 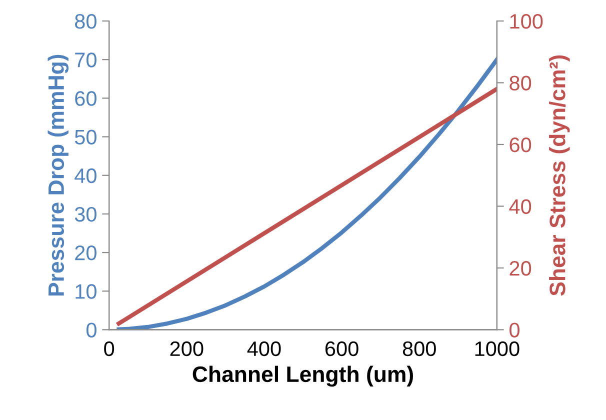 I want to click on y-tick-label: 70, so click(x=85, y=60).